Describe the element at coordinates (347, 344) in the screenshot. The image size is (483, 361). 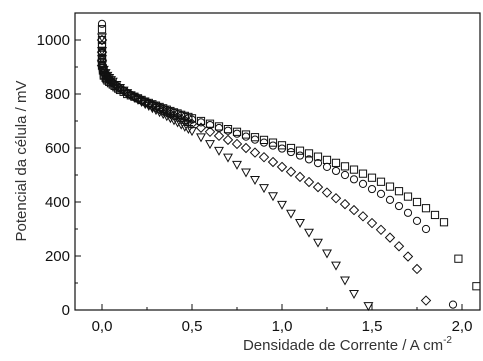
I see `x-axis-title: Densidade de Corrente / A cm-2` at that location.